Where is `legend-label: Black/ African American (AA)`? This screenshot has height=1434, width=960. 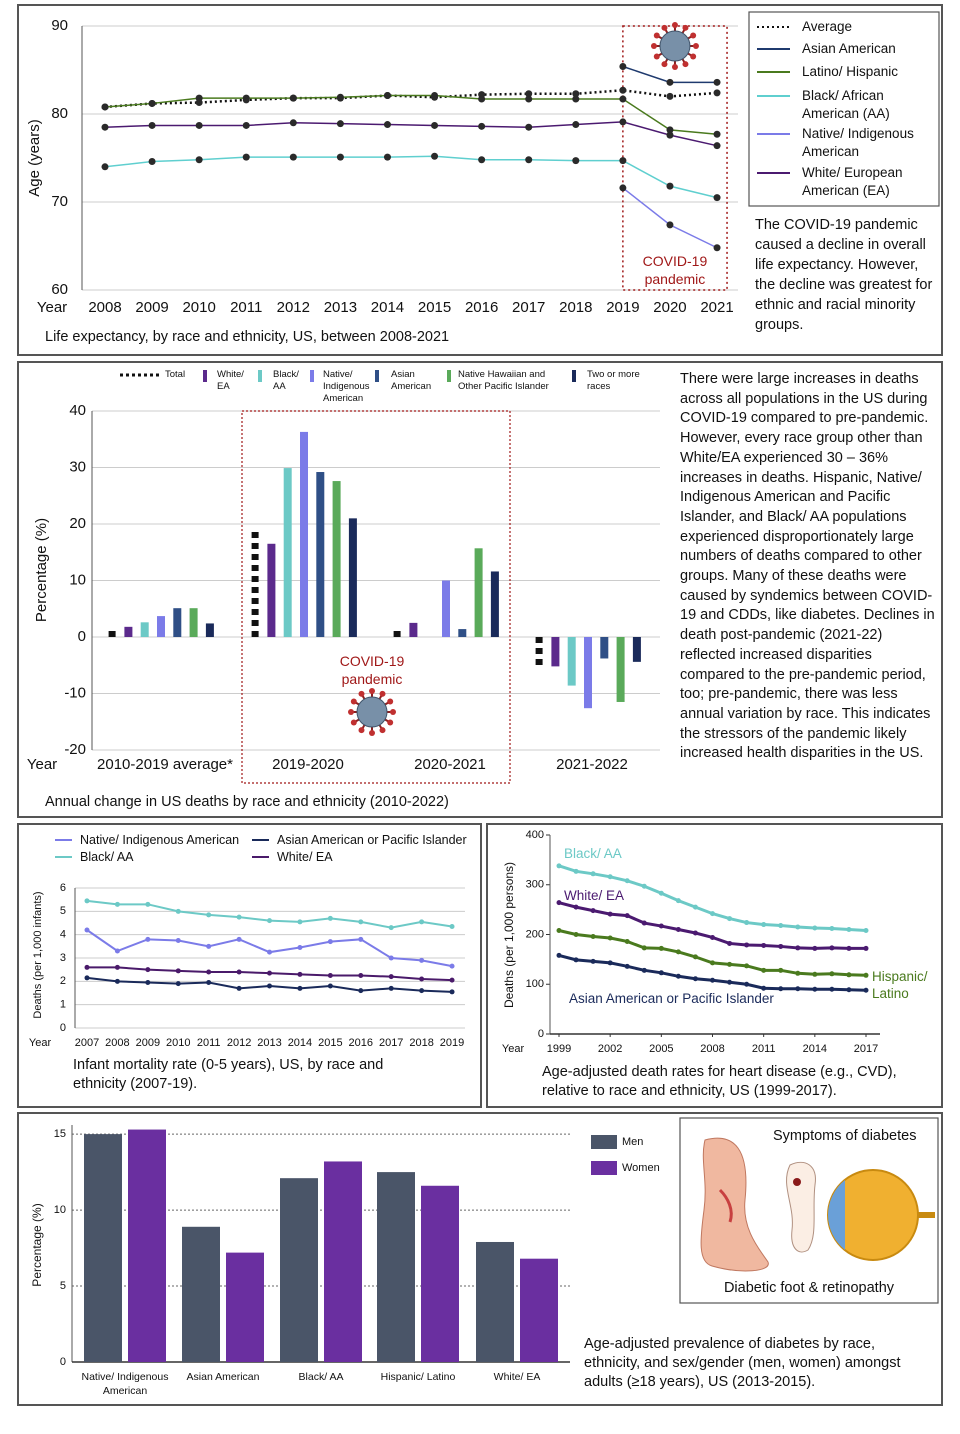 legend-label: Black/ African American (AA) is located at coordinates (846, 104).